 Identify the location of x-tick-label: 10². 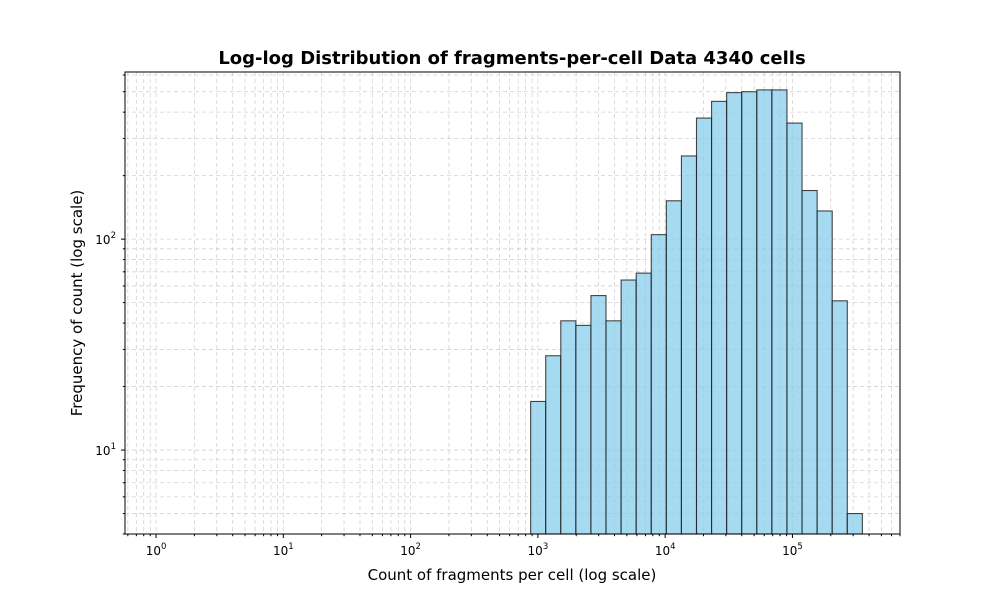
(410, 550).